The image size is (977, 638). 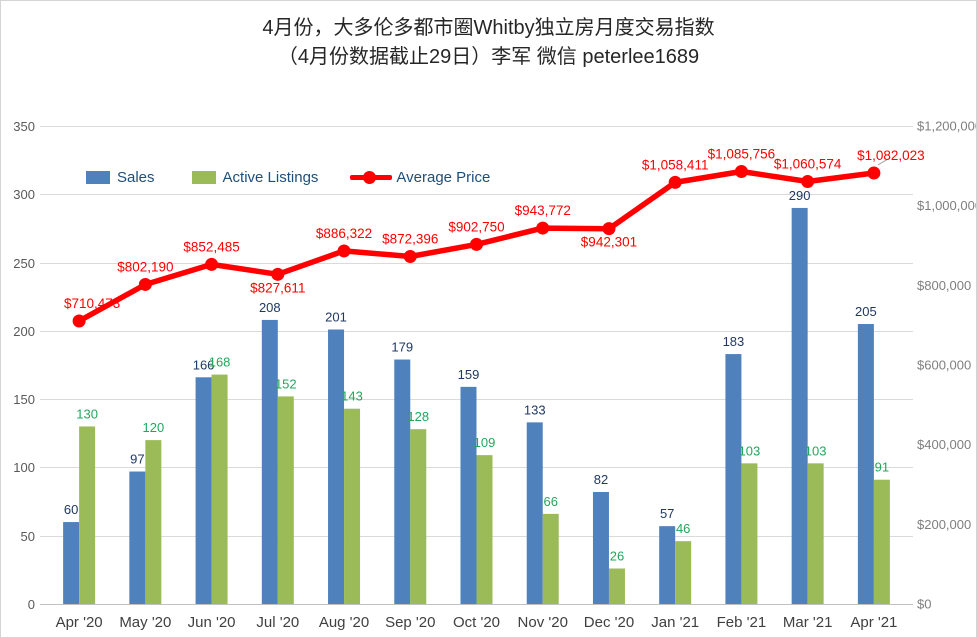 I want to click on price-value-label: $1,082,023, so click(x=891, y=155).